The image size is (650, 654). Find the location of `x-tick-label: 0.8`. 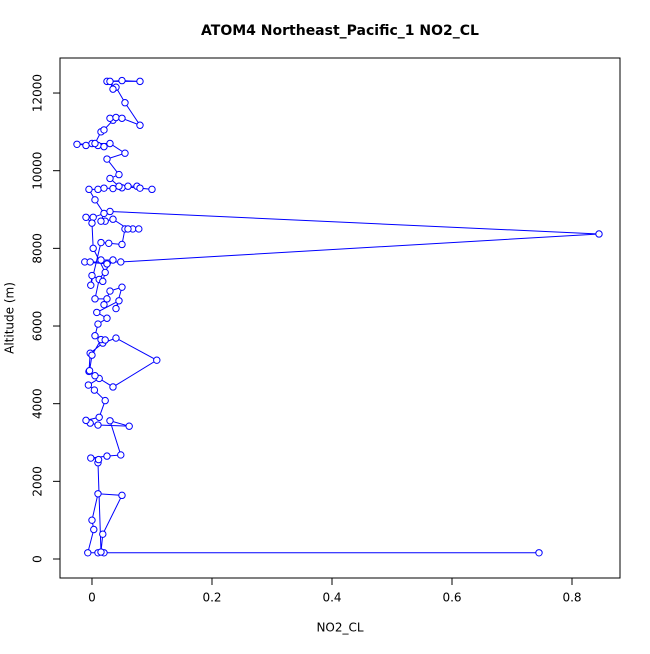

x-tick-label: 0.8 is located at coordinates (571, 598).